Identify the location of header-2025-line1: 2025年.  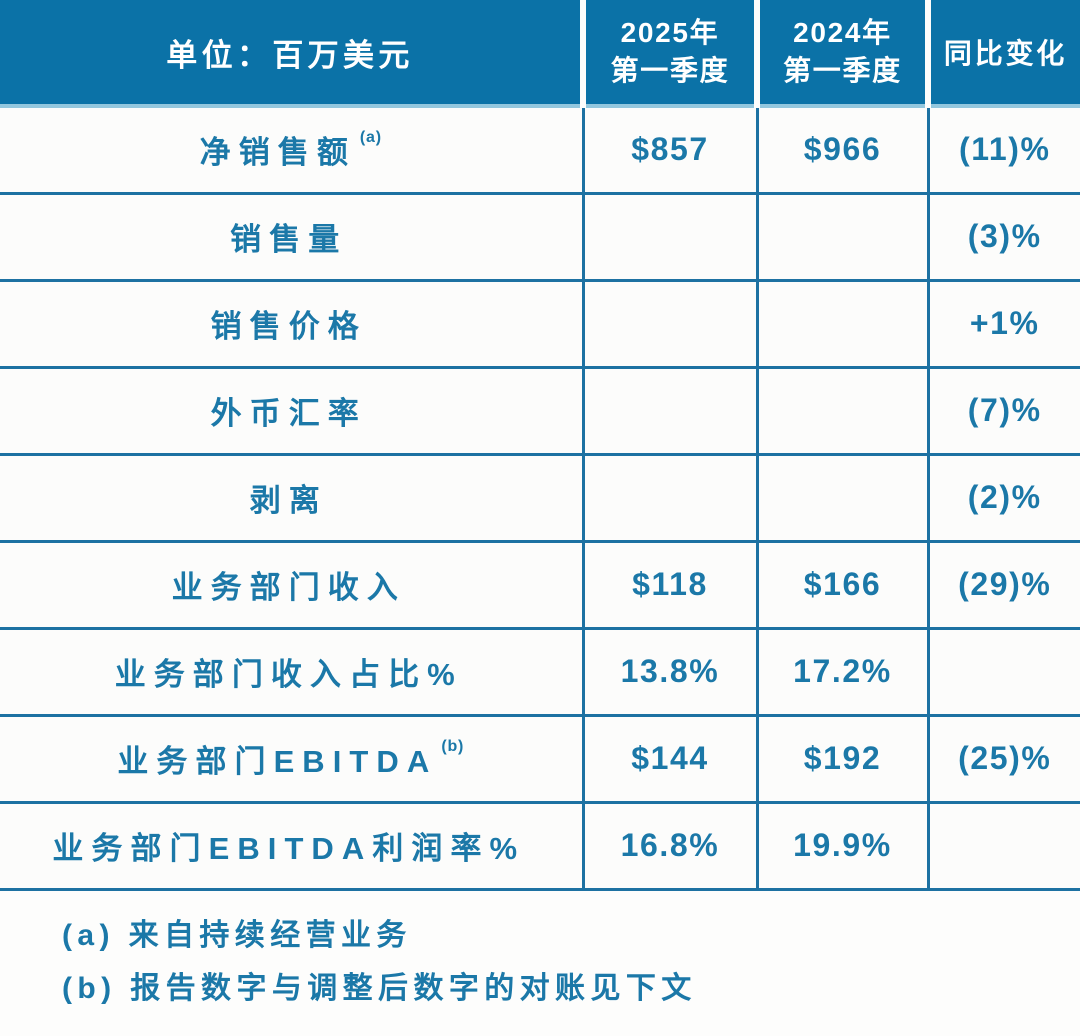
(670, 33).